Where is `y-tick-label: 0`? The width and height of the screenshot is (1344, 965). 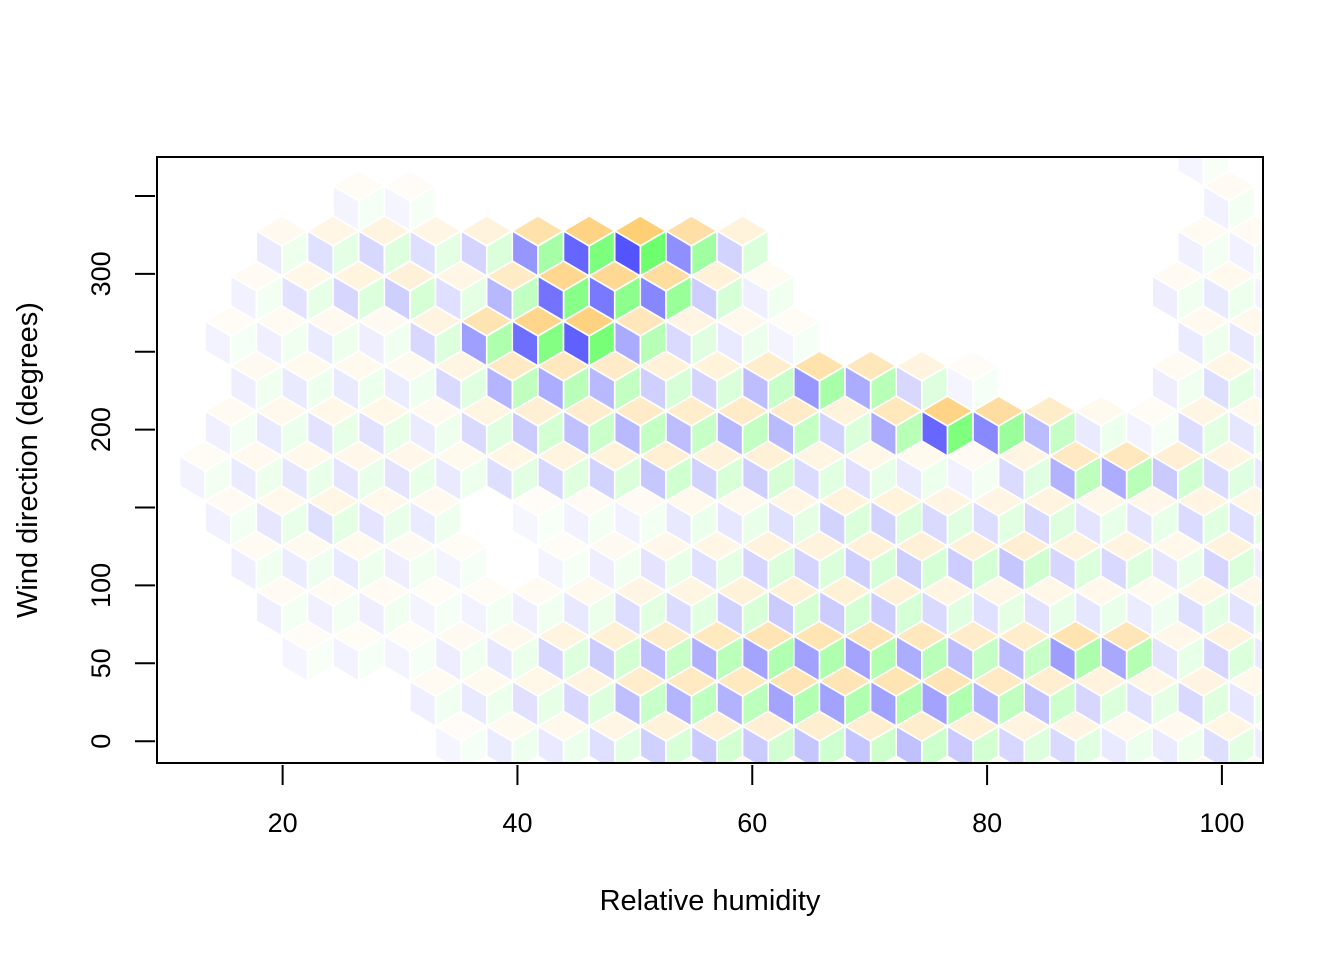
y-tick-label: 0 is located at coordinates (101, 741).